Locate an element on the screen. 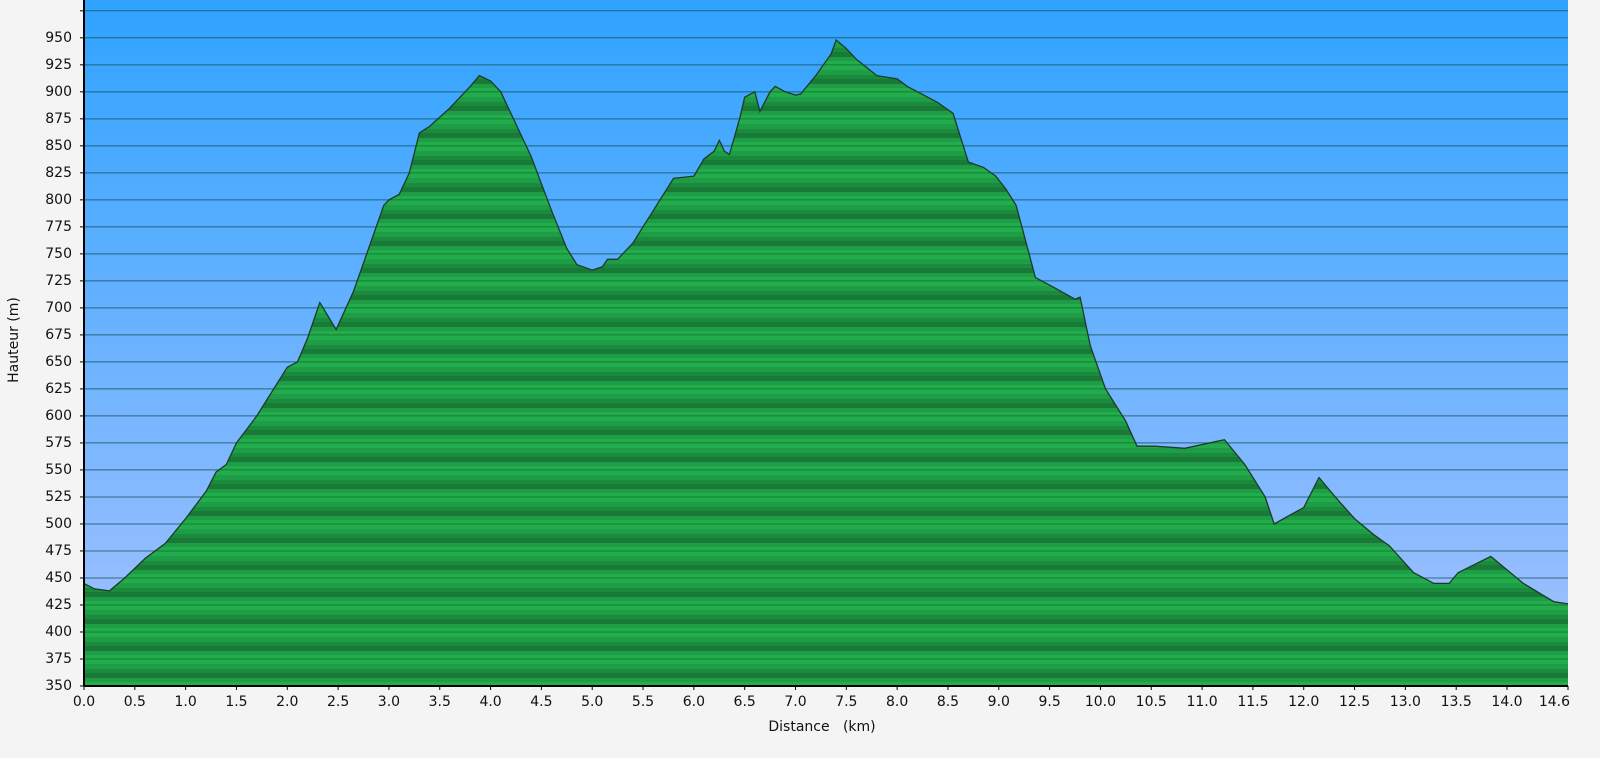 This screenshot has height=758, width=1600. x-tick-label: 7.0 is located at coordinates (795, 702).